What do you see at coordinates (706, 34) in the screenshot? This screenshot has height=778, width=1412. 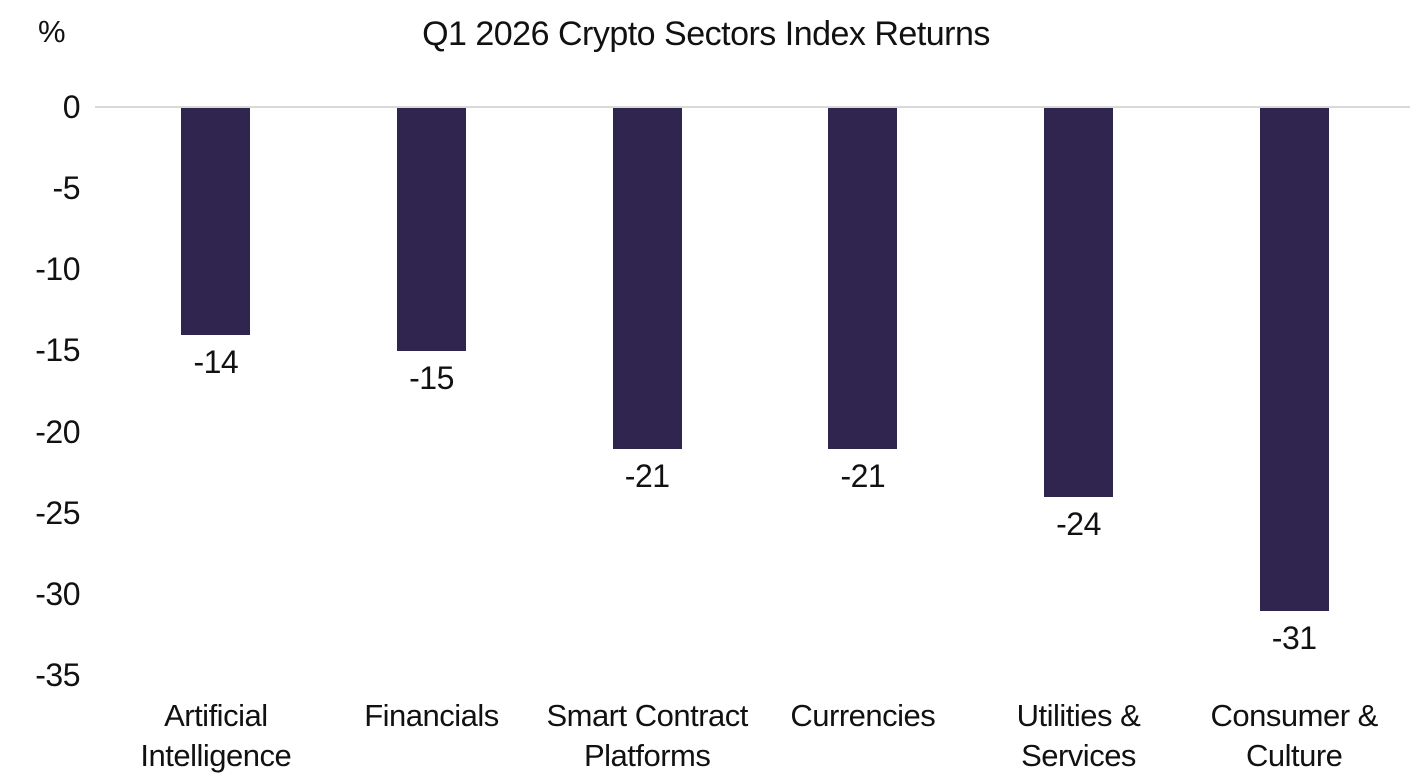 I see `chart-title: Q1 2026 Crypto Sectors Index Returns` at bounding box center [706, 34].